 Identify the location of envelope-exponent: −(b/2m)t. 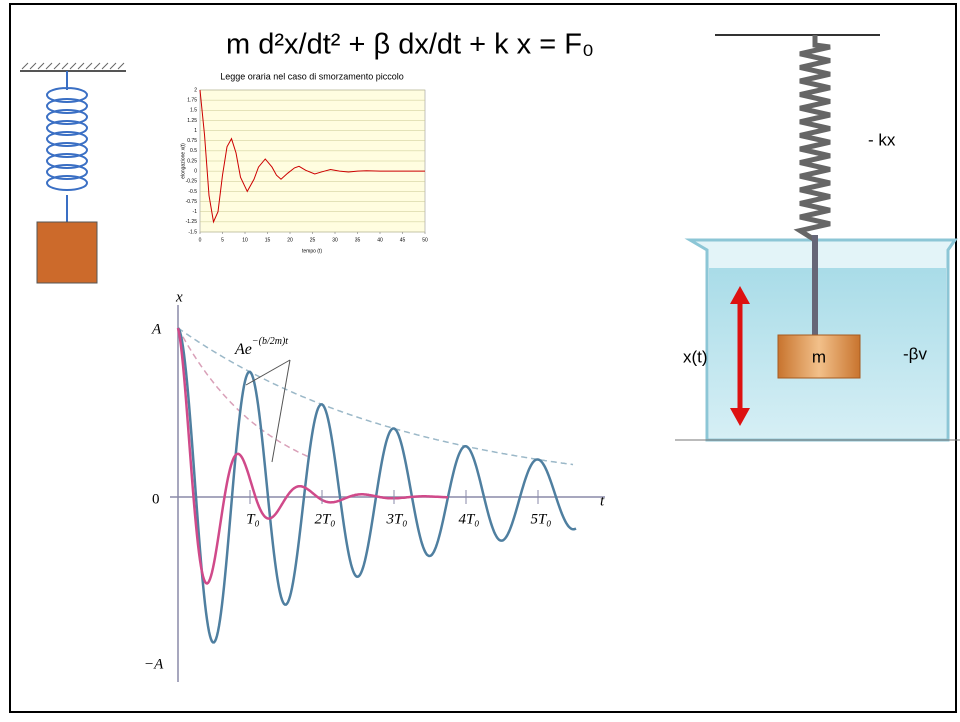
(270, 341).